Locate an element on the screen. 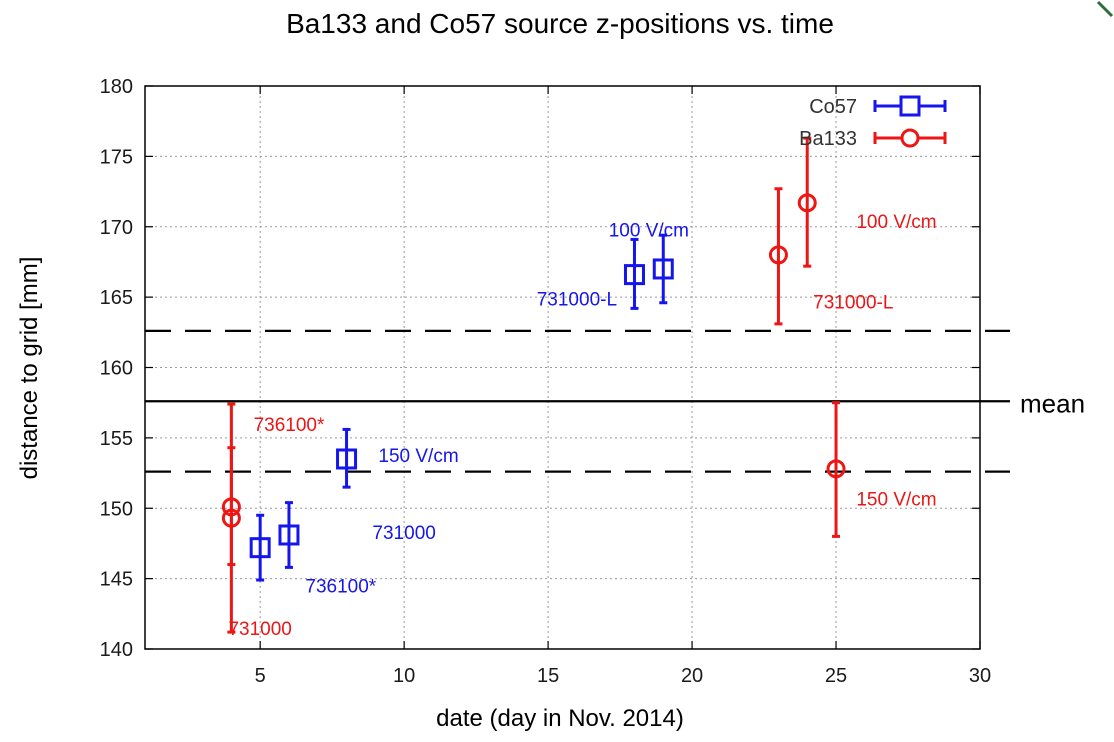 The width and height of the screenshot is (1114, 742). y-tick-label: 160 is located at coordinates (116, 369).